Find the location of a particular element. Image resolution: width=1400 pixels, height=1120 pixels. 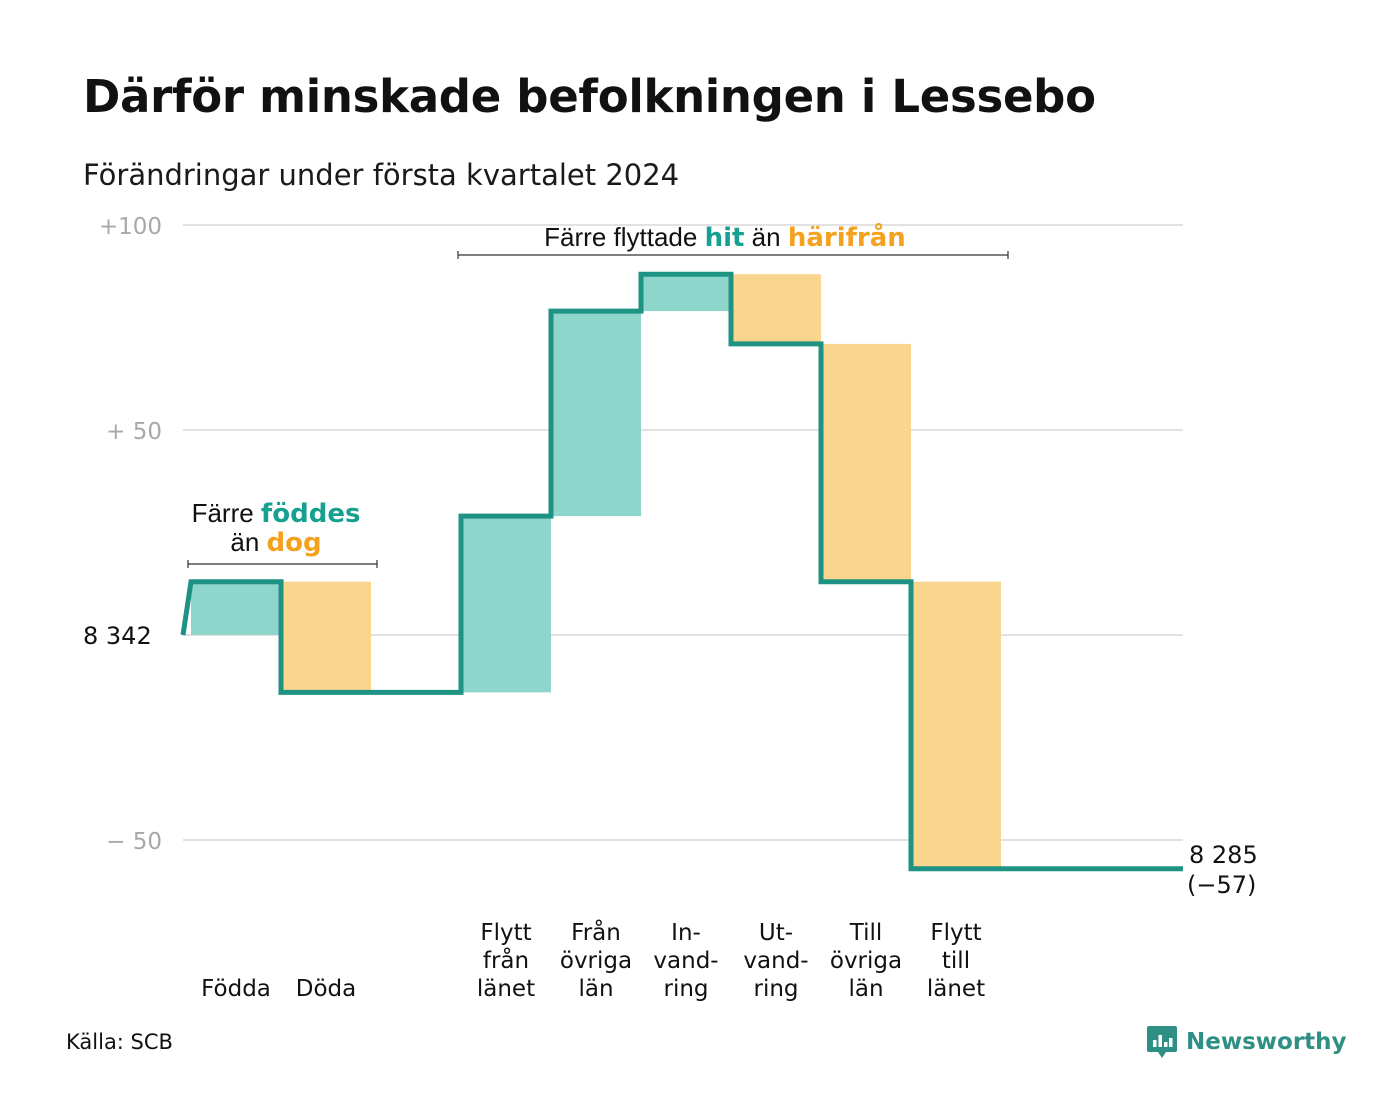

annotation-emphasis-births: föddes is located at coordinates (311, 514).